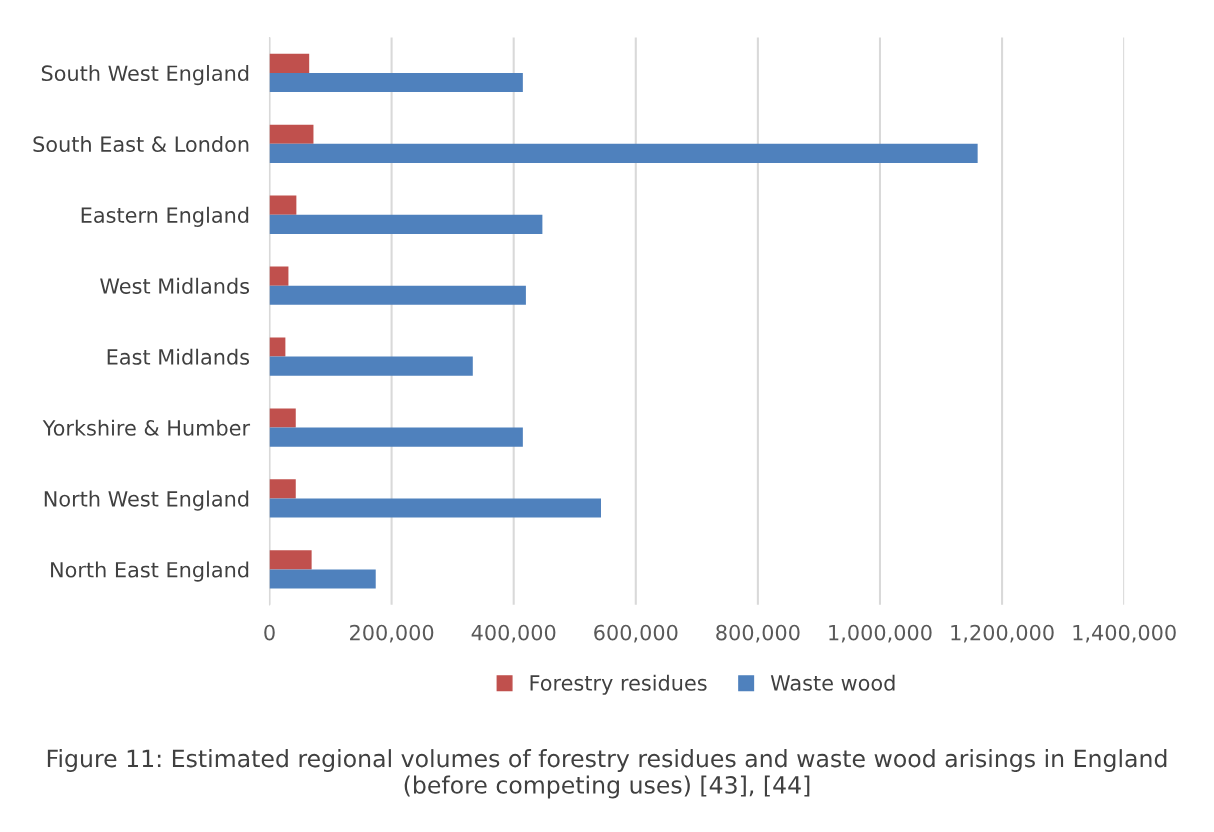 This screenshot has width=1214, height=832. Describe the element at coordinates (175, 285) in the screenshot. I see `y-tick-label: West Midlands` at that location.